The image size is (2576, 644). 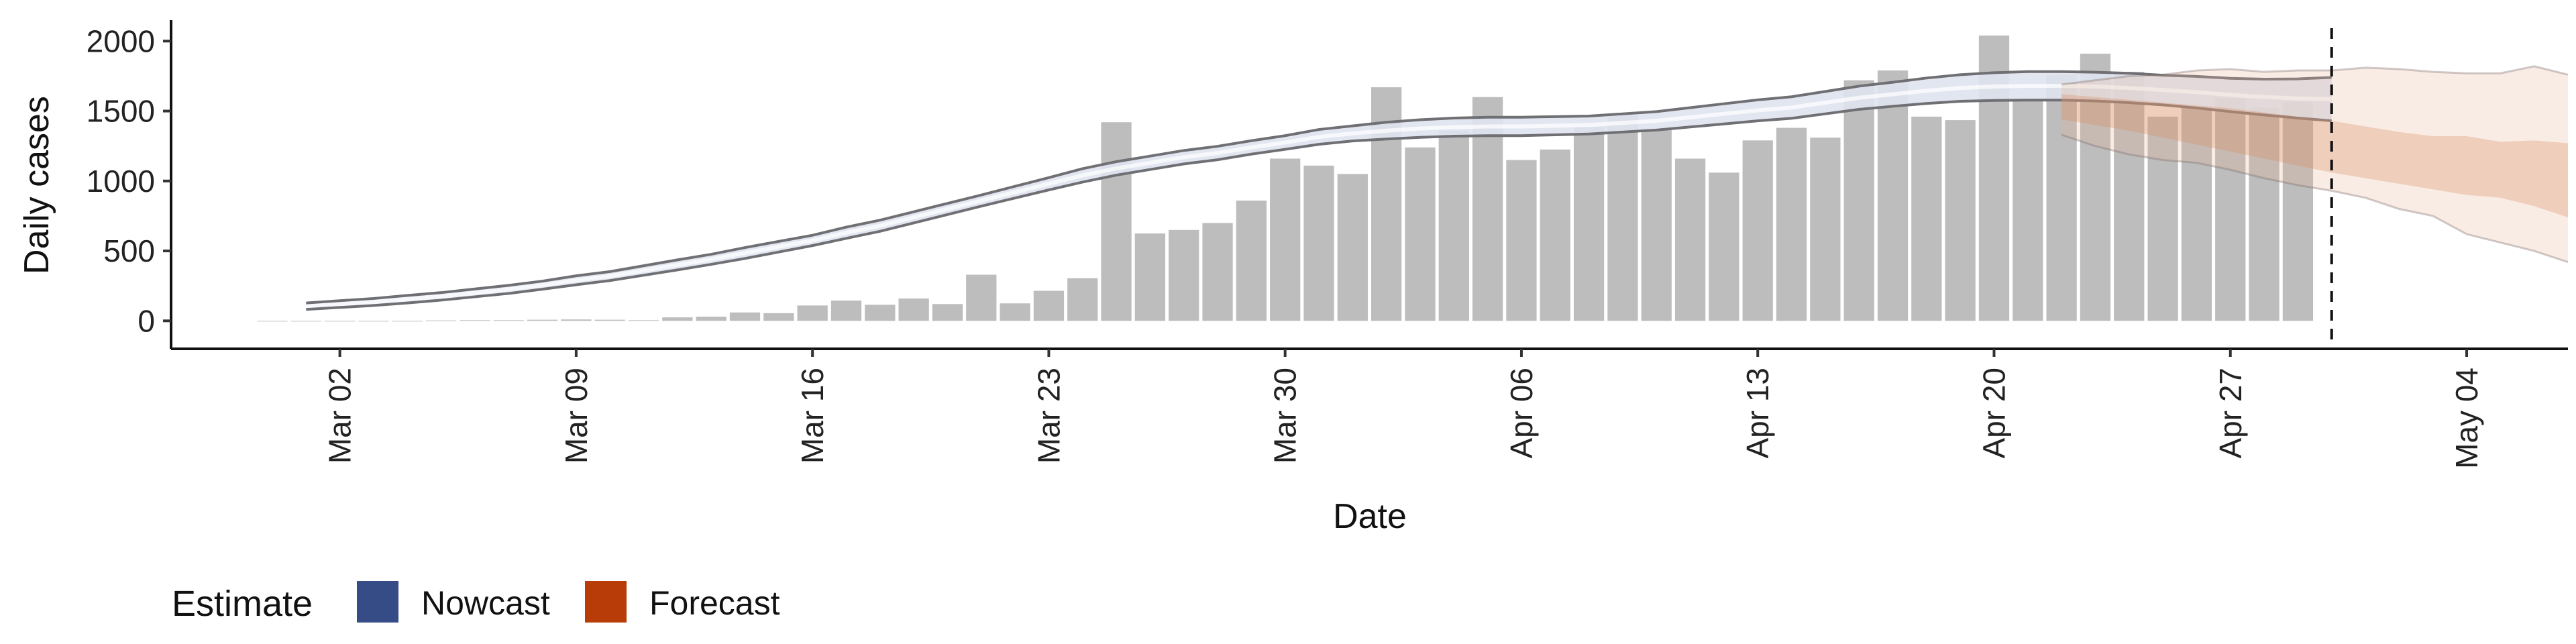 I want to click on x-tick-label: Apr 06, so click(x=1521, y=413).